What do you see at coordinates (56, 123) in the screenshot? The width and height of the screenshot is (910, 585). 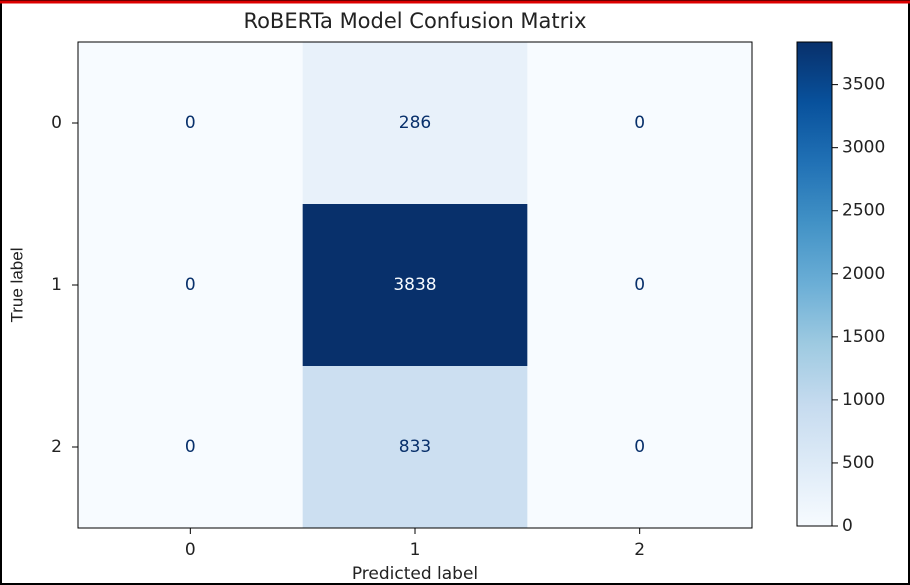 I see `y-tick-label: 0` at bounding box center [56, 123].